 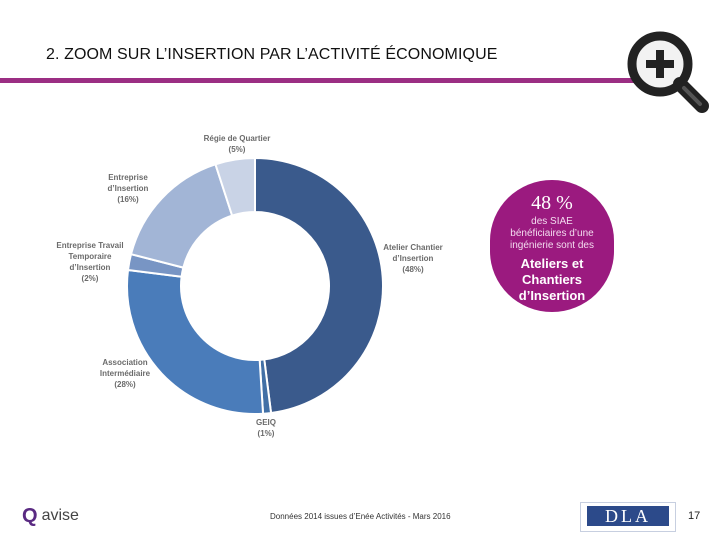 I want to click on dla-logo-text: DLA, so click(x=628, y=516).